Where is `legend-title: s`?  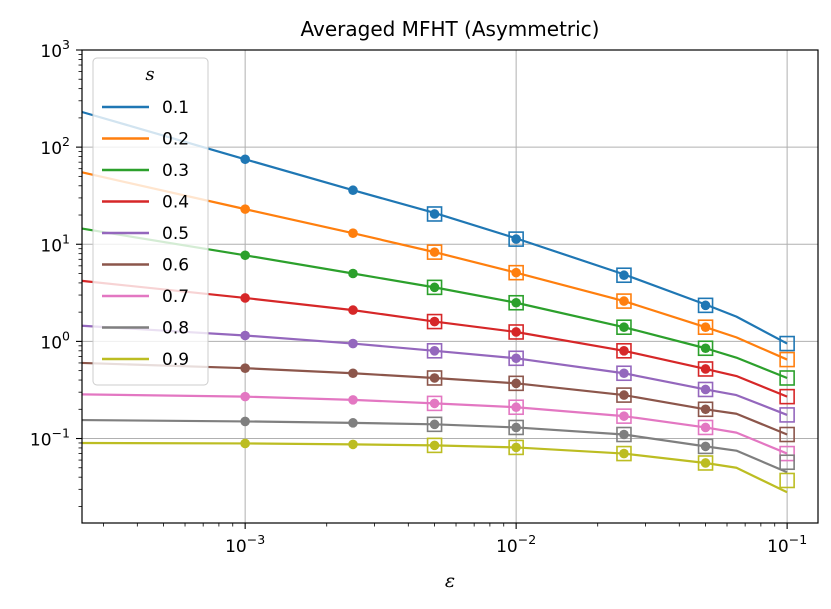
legend-title: s is located at coordinates (149, 74).